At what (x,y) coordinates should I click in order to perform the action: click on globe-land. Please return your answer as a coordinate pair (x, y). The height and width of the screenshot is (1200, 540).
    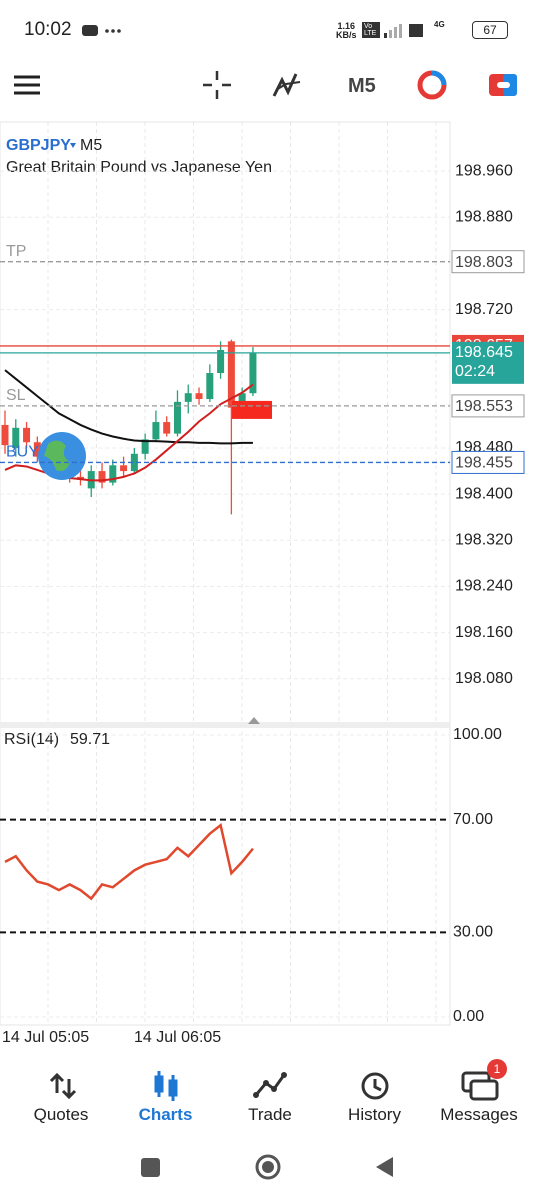
    Looking at the image, I should click on (57, 455).